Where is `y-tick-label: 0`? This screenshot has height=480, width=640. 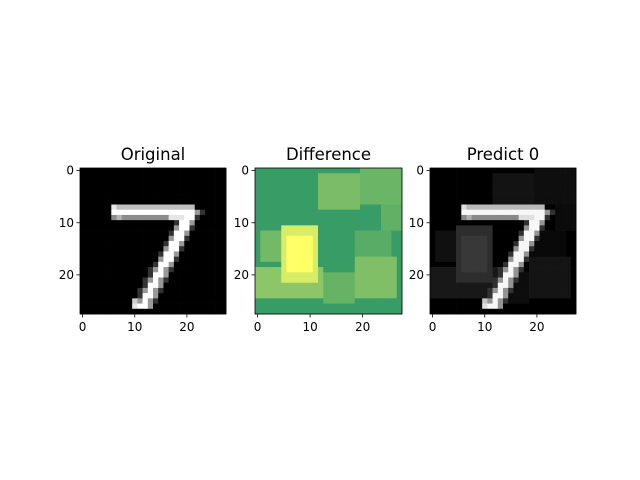 y-tick-label: 0 is located at coordinates (420, 171).